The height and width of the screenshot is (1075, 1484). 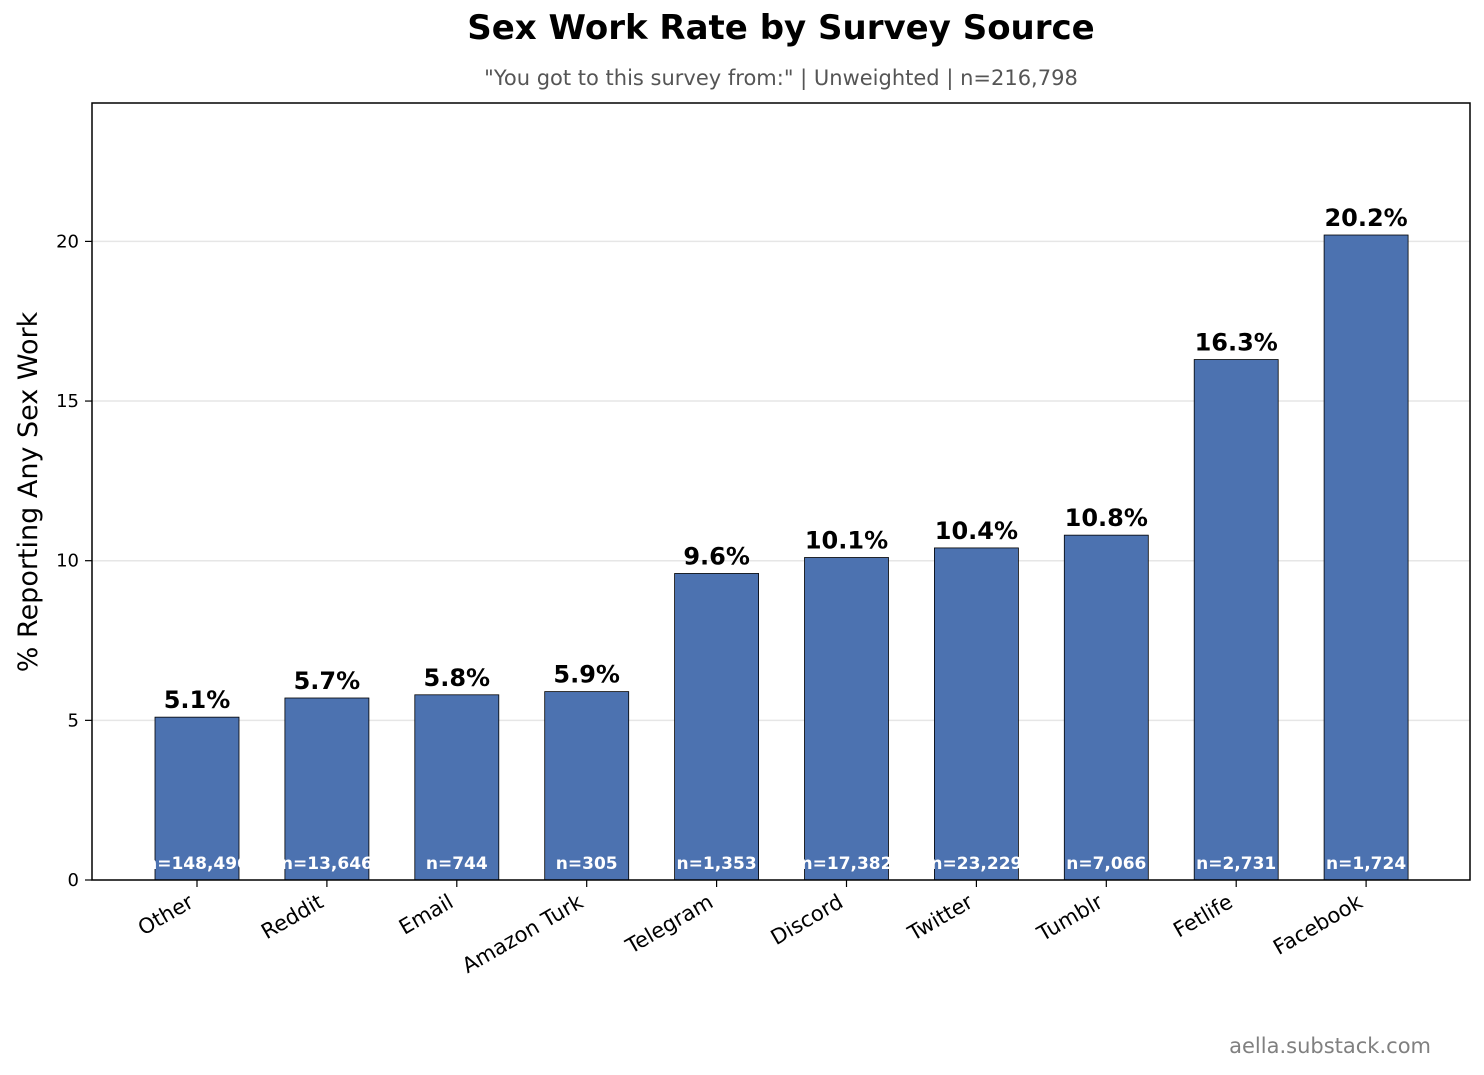 I want to click on bar-n-label: n=1,724, so click(x=1366, y=864).